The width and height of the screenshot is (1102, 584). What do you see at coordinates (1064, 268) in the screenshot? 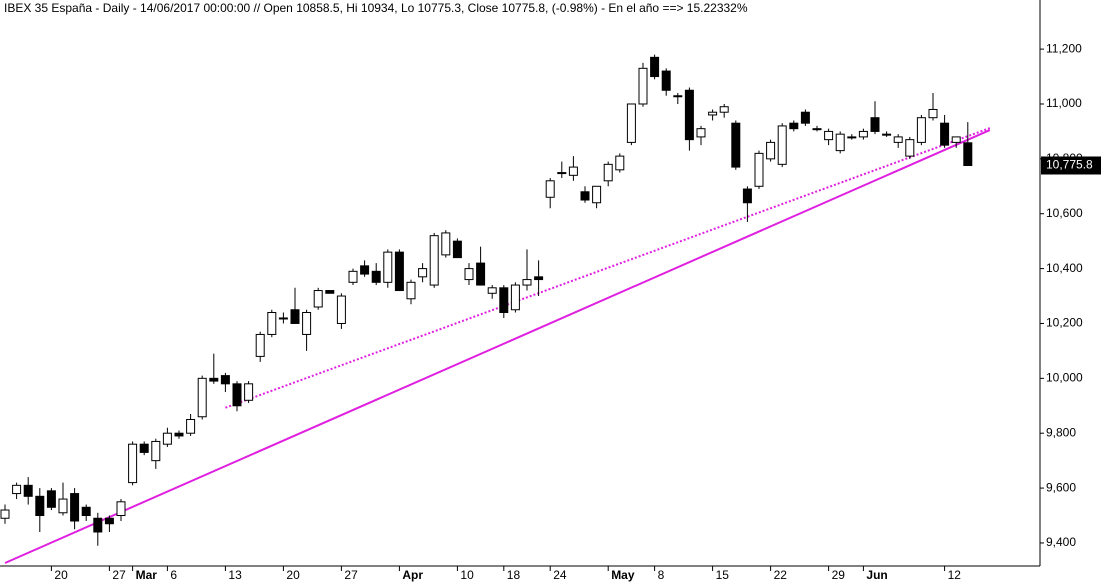
I see `y-tick-label: 10,400` at bounding box center [1064, 268].